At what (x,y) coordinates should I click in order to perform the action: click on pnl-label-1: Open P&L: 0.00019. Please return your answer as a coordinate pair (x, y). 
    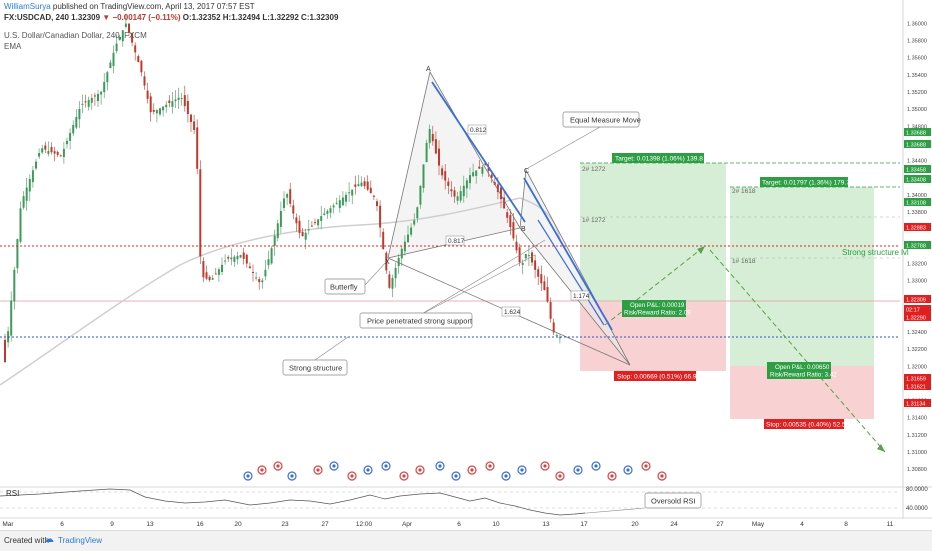
    Looking at the image, I should click on (657, 305).